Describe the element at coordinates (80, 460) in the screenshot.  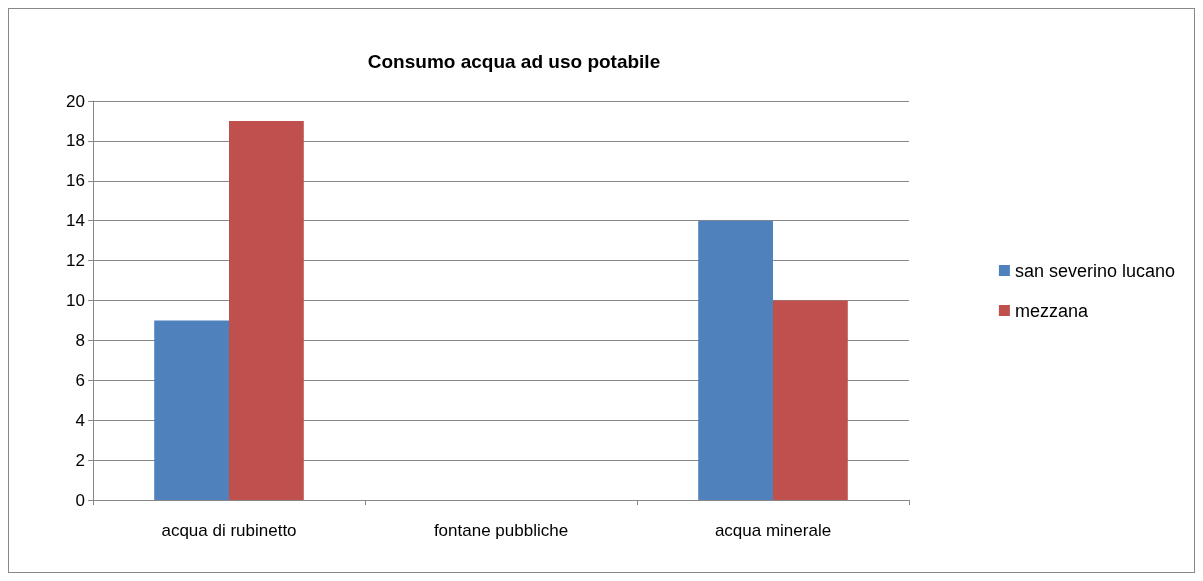
I see `y-tick-label: 2` at that location.